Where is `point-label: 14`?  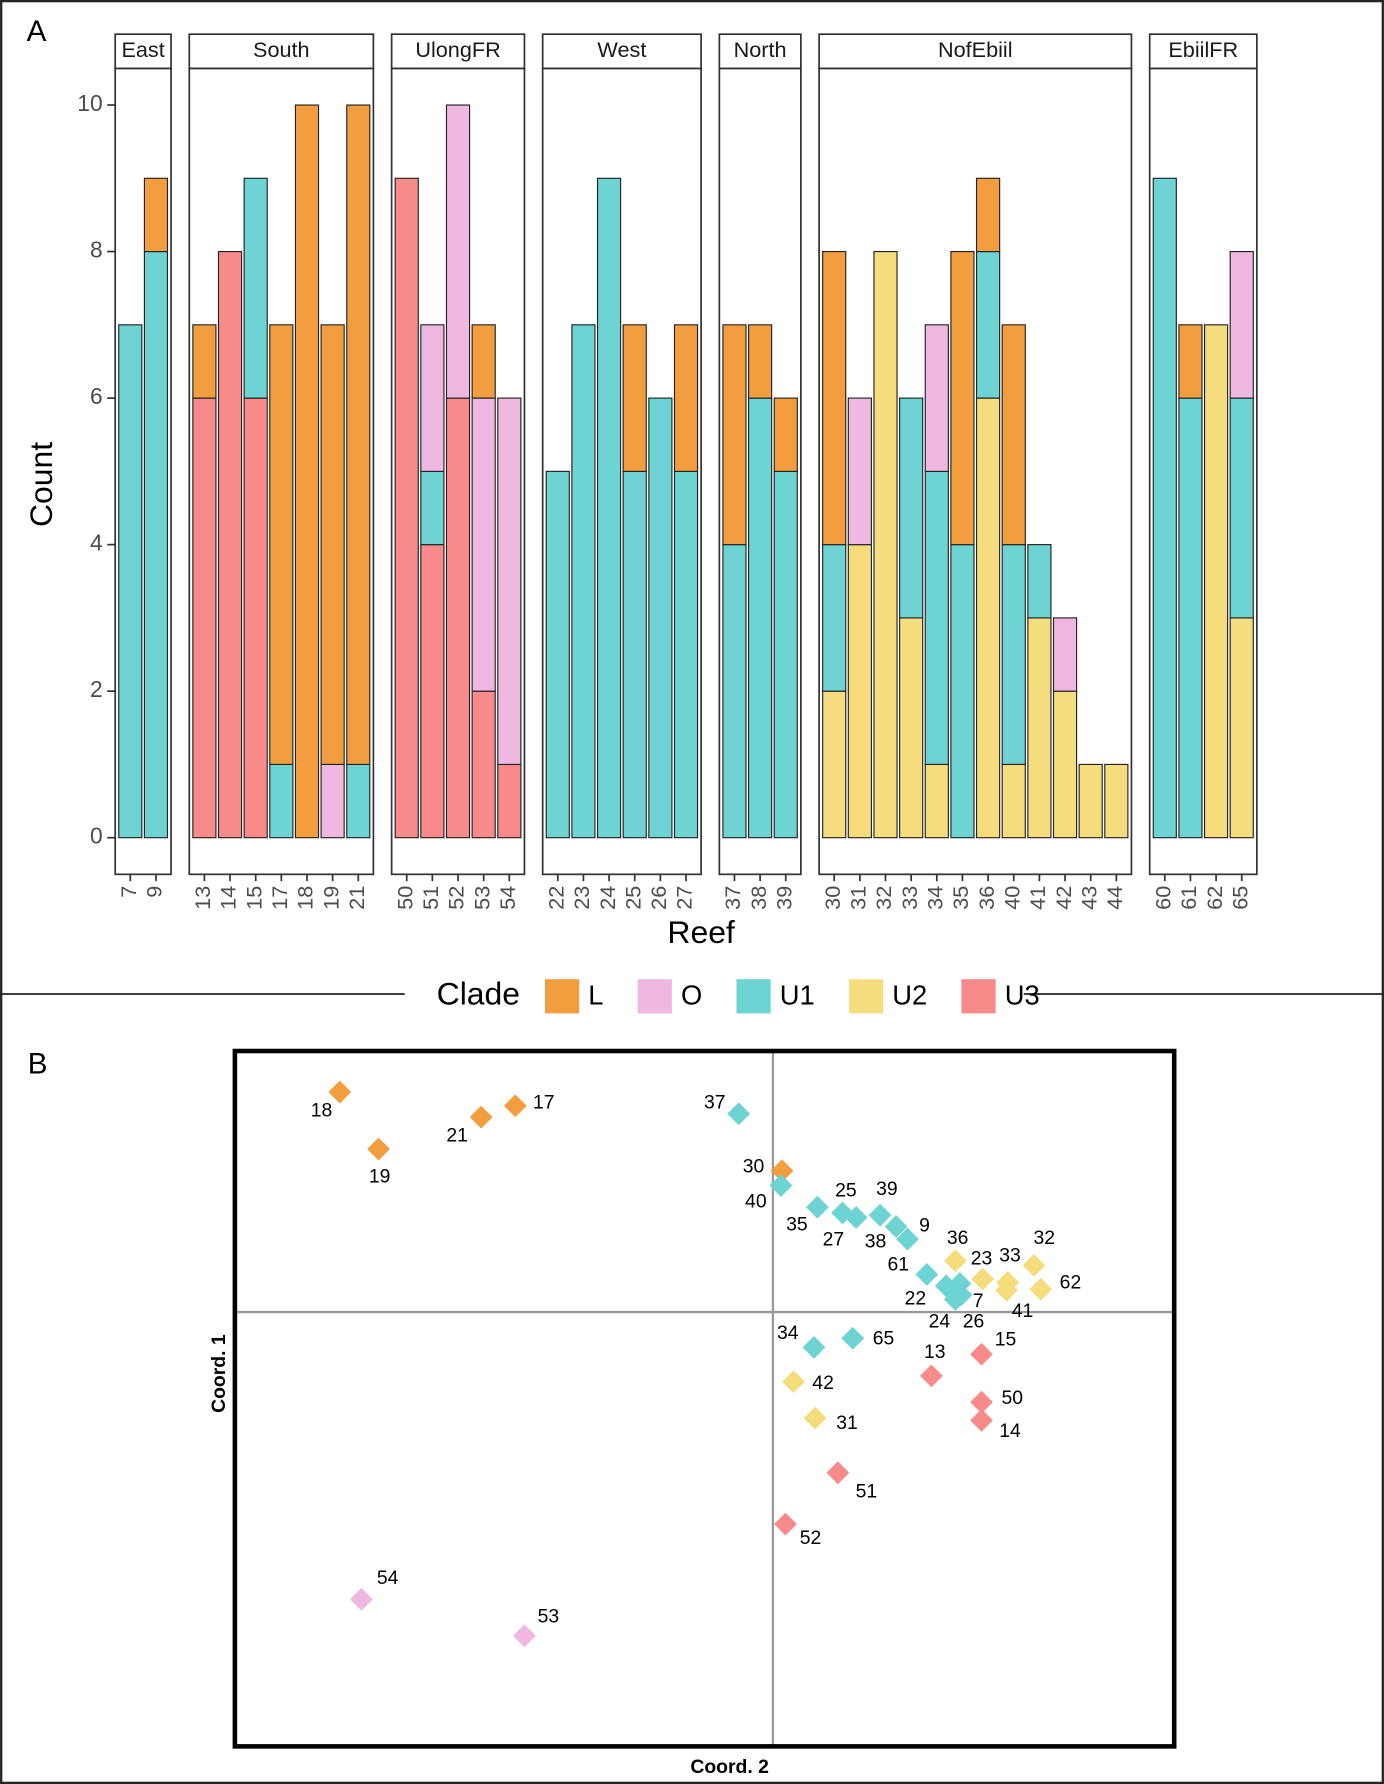
point-label: 14 is located at coordinates (1010, 1431).